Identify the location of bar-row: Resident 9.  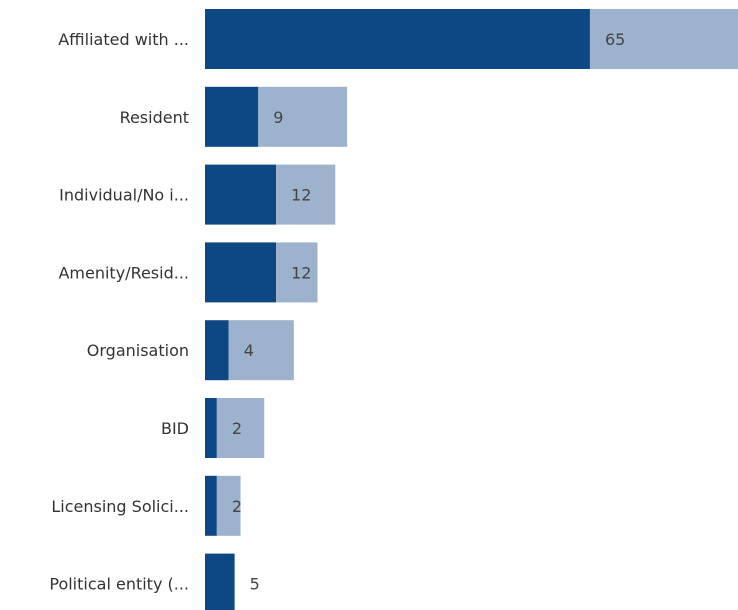
(234, 116).